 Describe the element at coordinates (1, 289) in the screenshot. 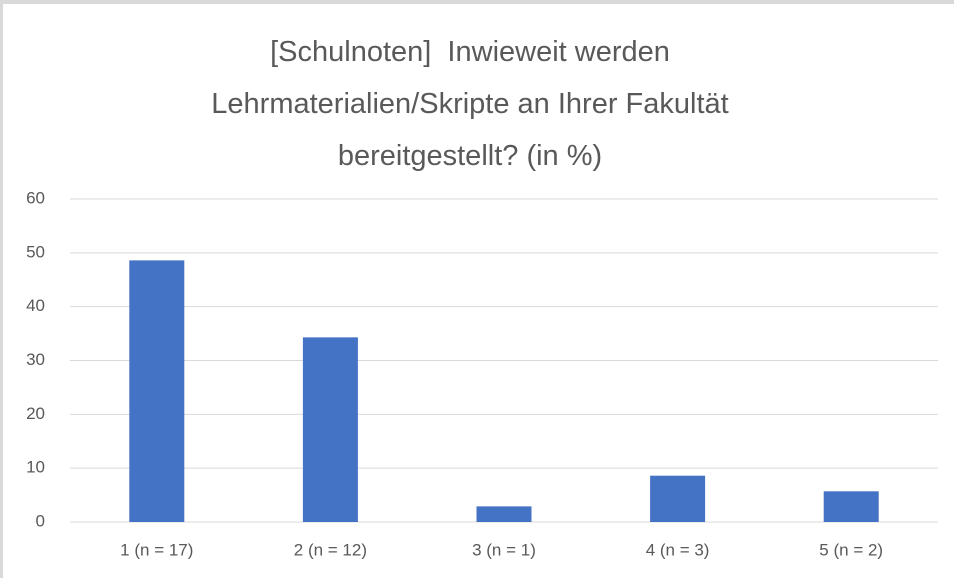

I see `frame-left` at that location.